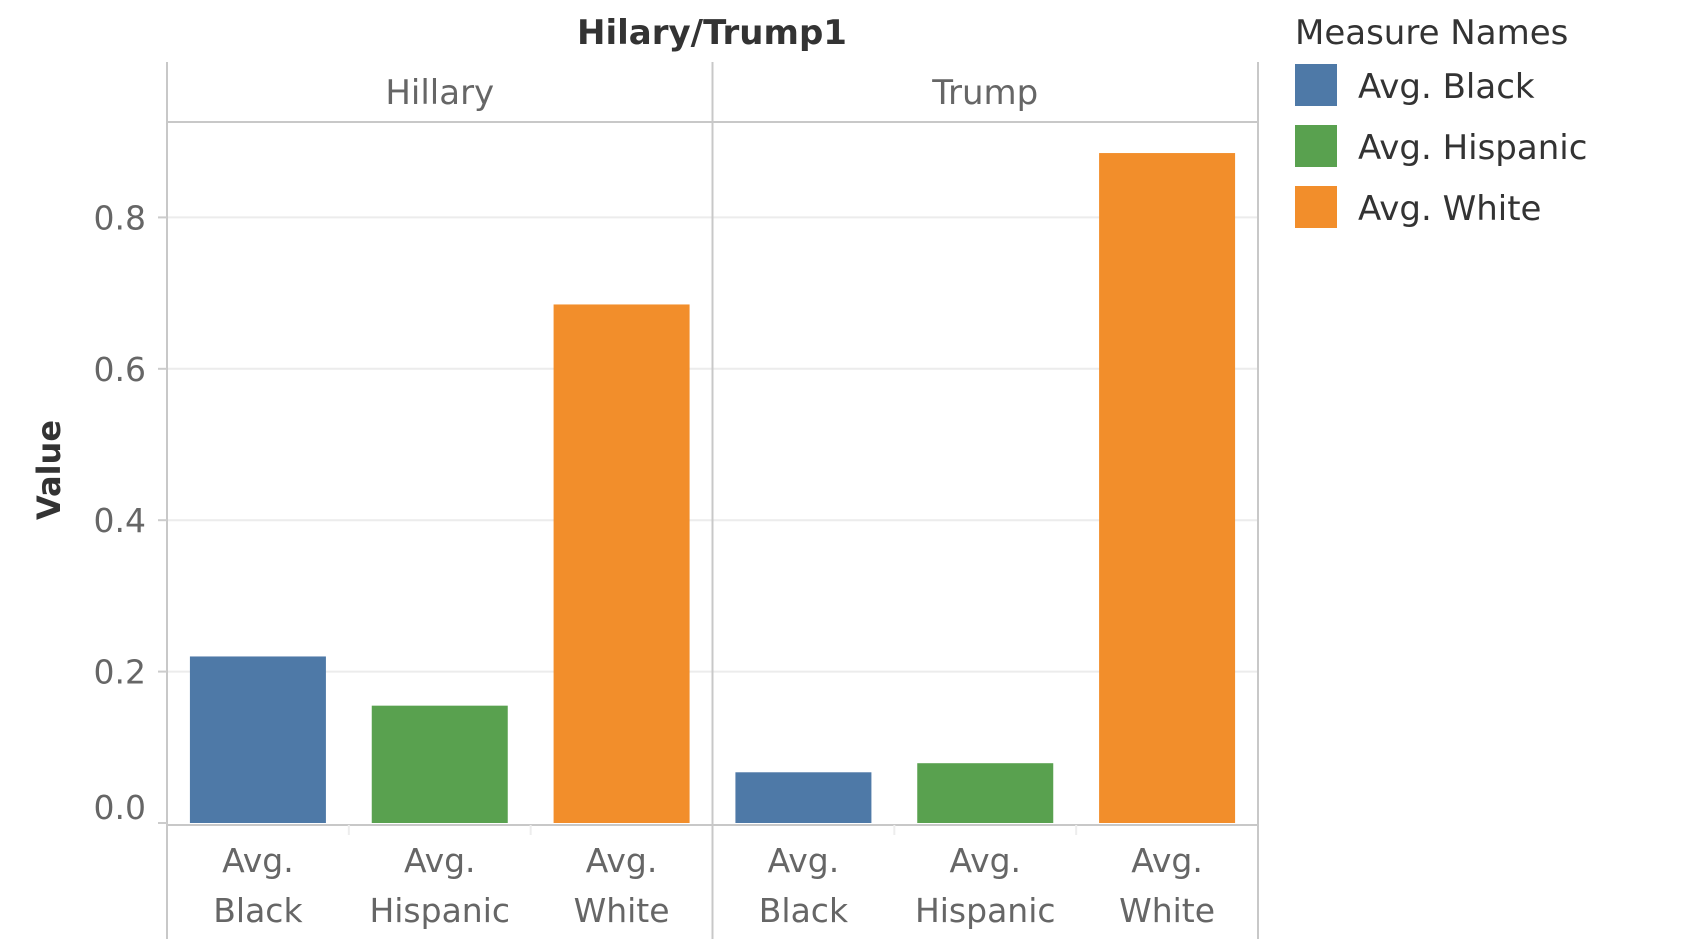  I want to click on bar-hillary-avg-black, so click(257, 739).